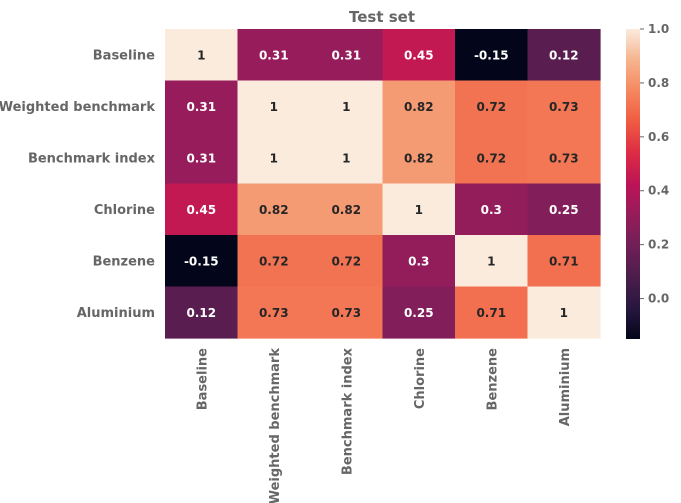 The height and width of the screenshot is (503, 681). I want to click on row-label: Chlorine, so click(124, 210).